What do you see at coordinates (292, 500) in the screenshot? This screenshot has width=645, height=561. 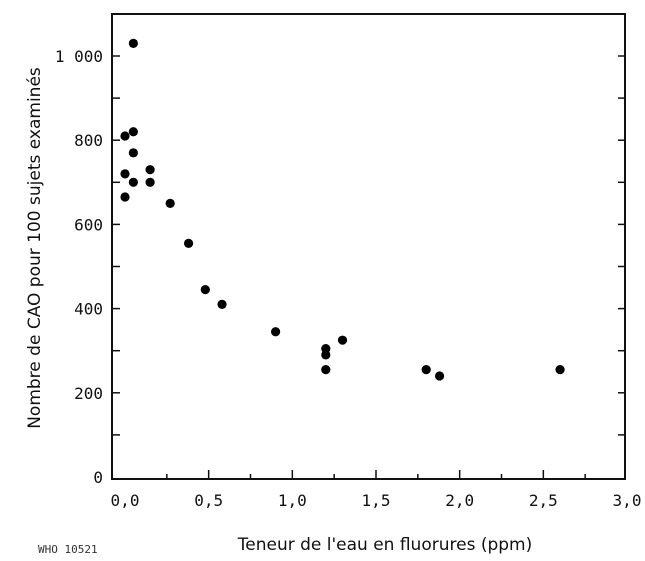 I see `x-tick-label: 1,0` at bounding box center [292, 500].